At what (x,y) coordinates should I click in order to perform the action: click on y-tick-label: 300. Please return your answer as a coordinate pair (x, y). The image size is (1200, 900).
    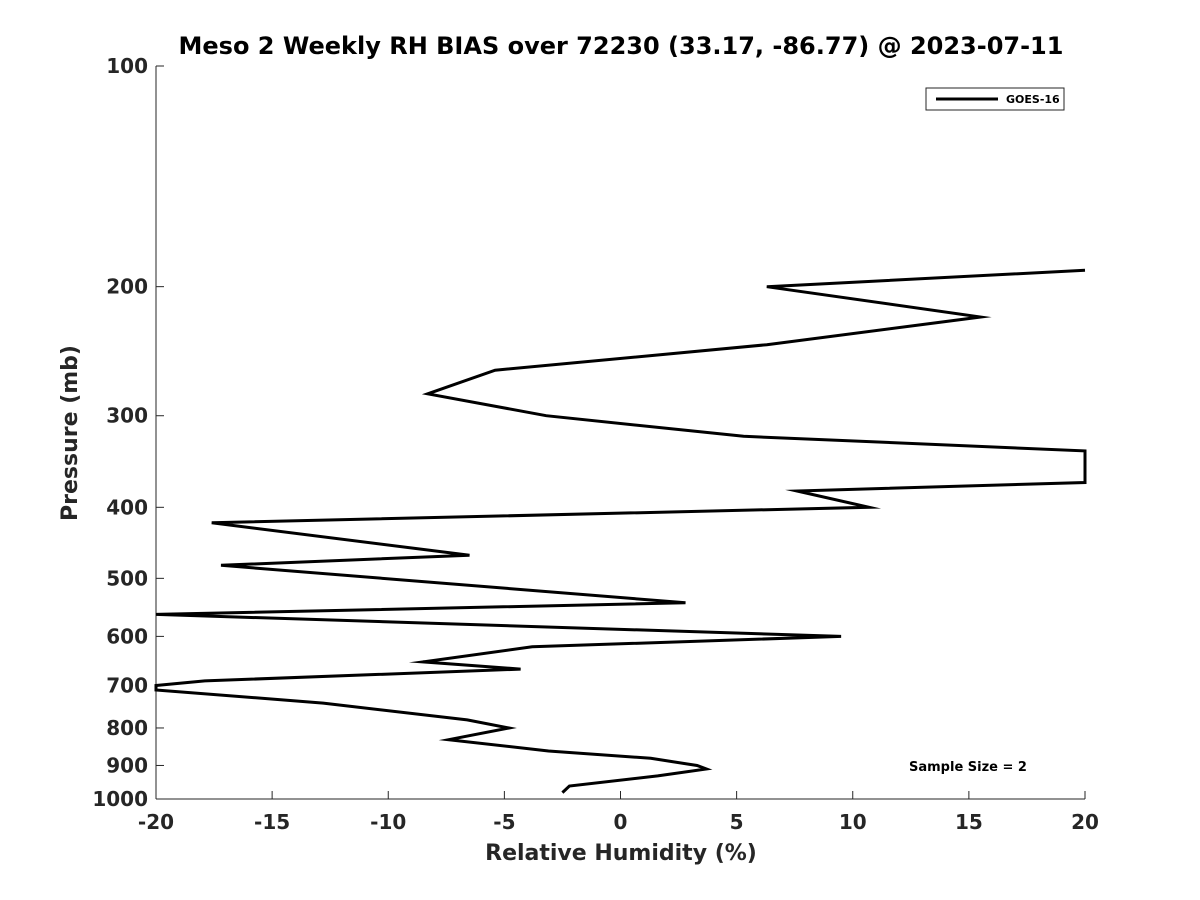
    Looking at the image, I should click on (127, 416).